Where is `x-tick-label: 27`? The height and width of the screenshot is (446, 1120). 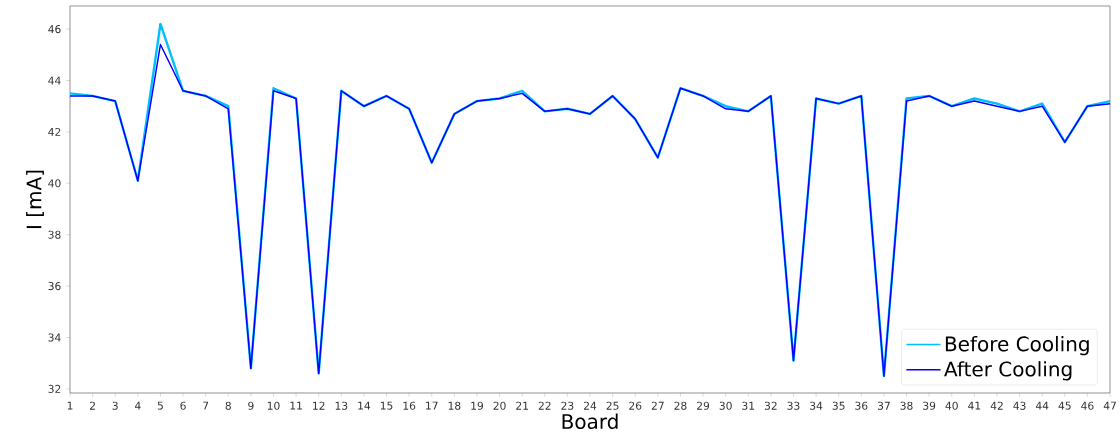 x-tick-label: 27 is located at coordinates (657, 405).